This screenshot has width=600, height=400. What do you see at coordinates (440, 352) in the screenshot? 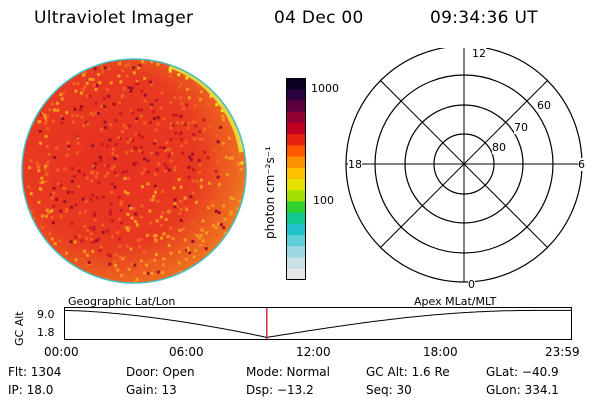
I see `timeline-x-tick-1800: 18:00` at bounding box center [440, 352].